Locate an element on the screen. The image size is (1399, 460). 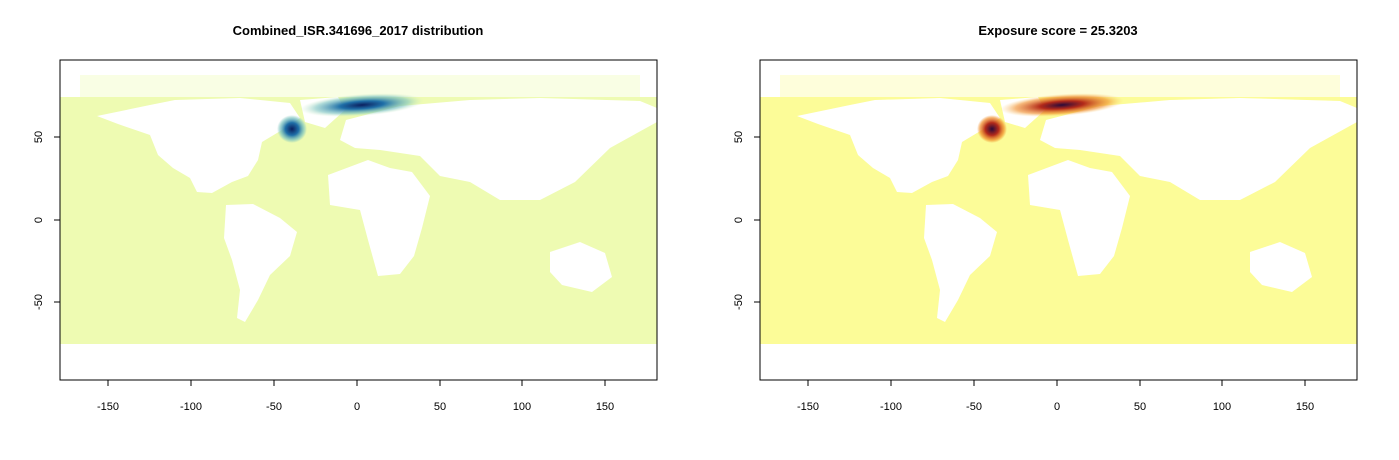
panel-title: Exposure score = 25.3203 is located at coordinates (1057, 30).